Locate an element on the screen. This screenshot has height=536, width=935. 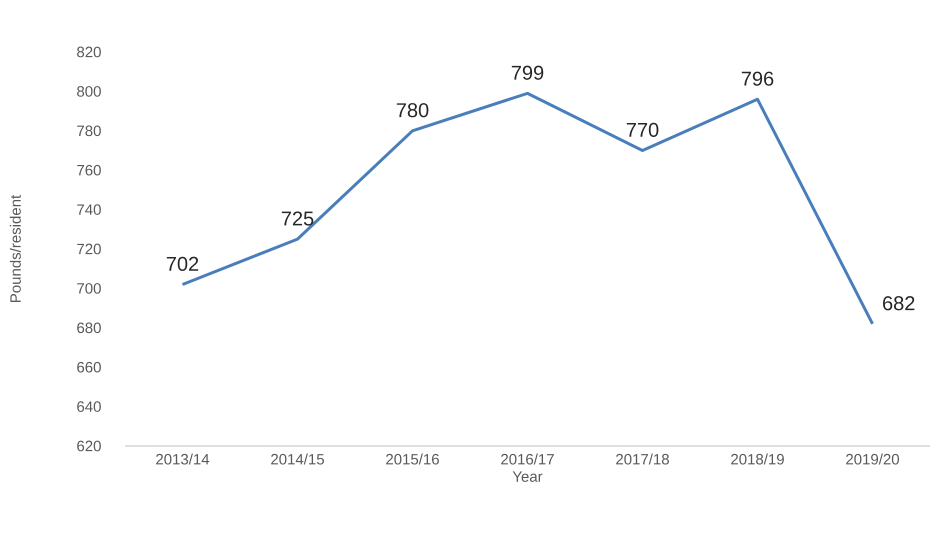
data-label: 799 is located at coordinates (528, 73).